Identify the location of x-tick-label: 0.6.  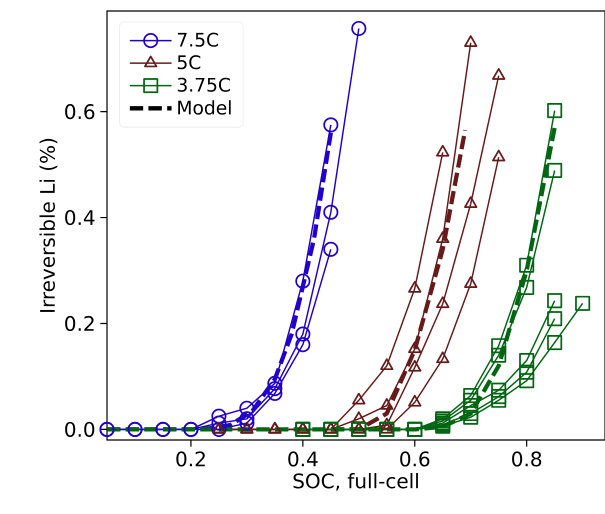
(415, 459).